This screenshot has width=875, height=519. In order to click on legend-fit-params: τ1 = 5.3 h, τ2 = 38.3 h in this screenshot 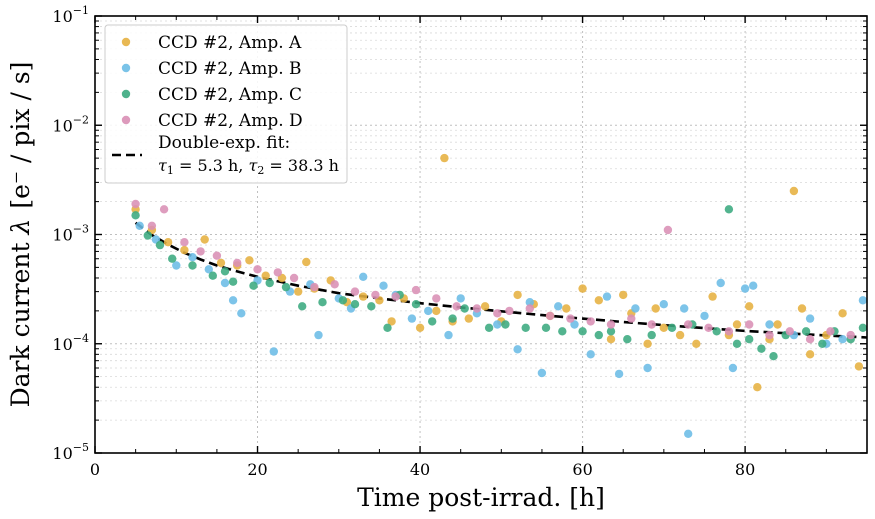, I will do `click(248, 166)`.